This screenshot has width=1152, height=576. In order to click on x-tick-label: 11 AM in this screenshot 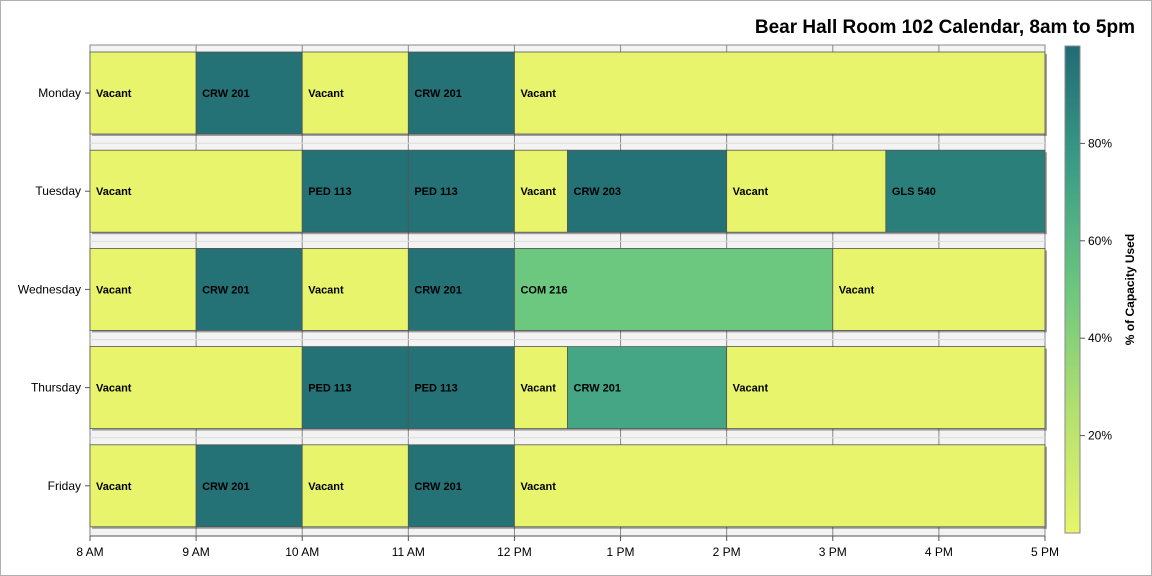, I will do `click(408, 552)`.